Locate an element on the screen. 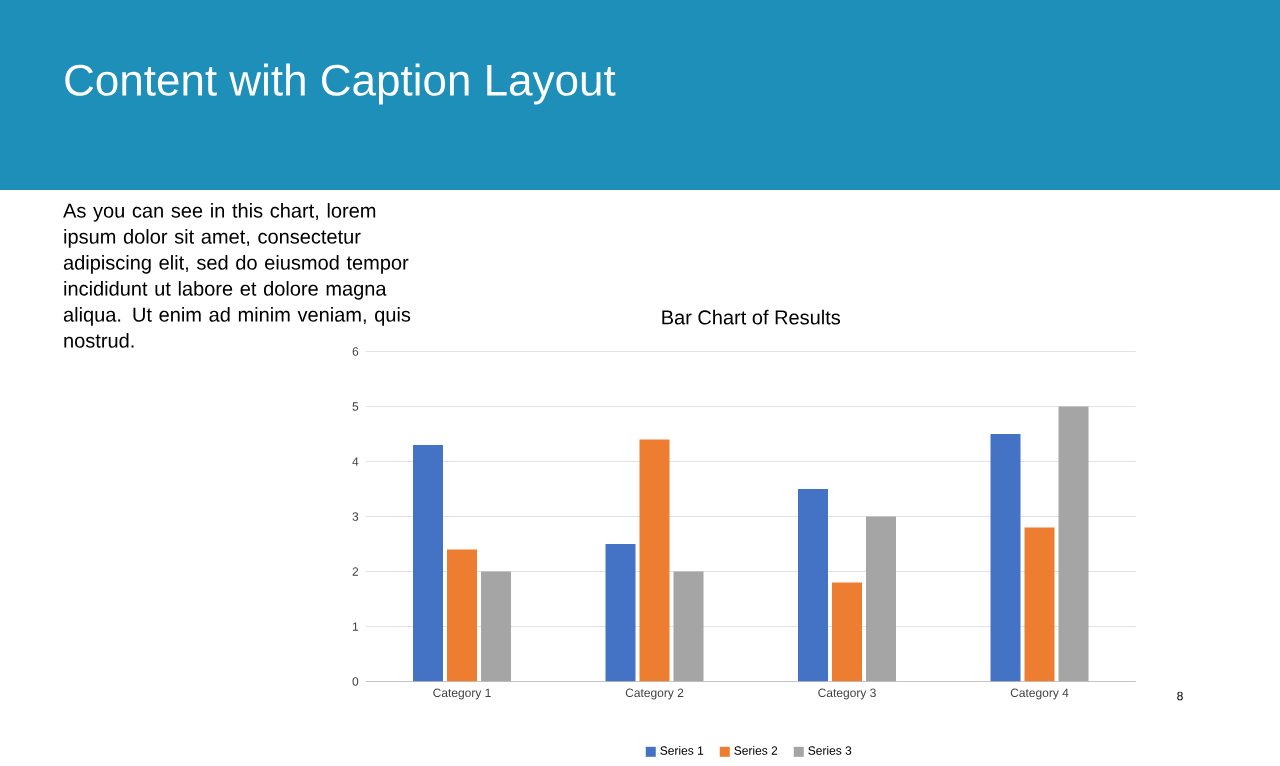  chart-title: Bar Chart of Results is located at coordinates (751, 317).